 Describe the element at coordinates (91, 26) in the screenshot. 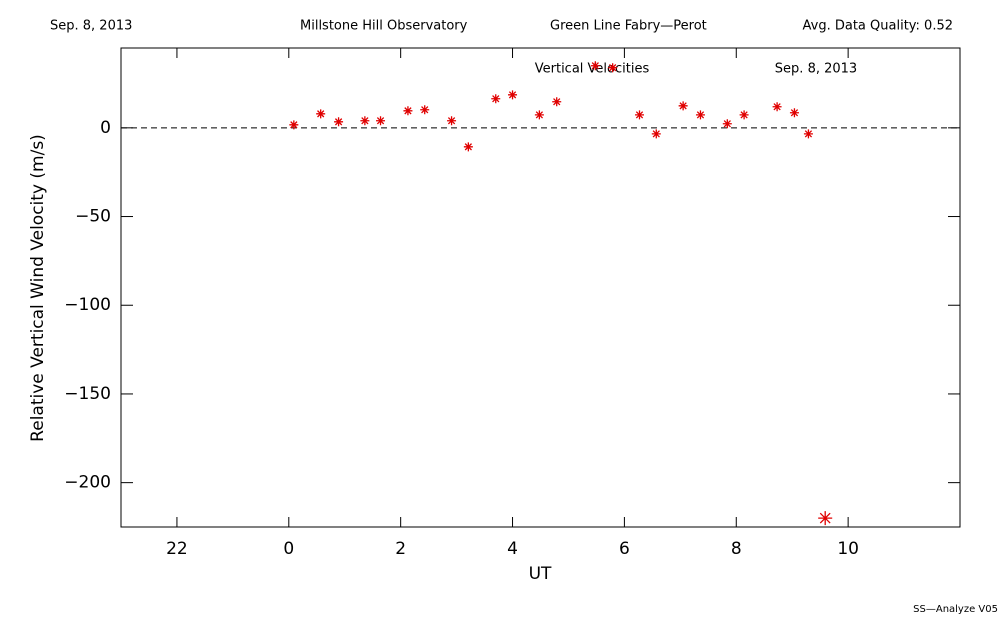

I see `header-date: Sep. 8, 2013` at that location.